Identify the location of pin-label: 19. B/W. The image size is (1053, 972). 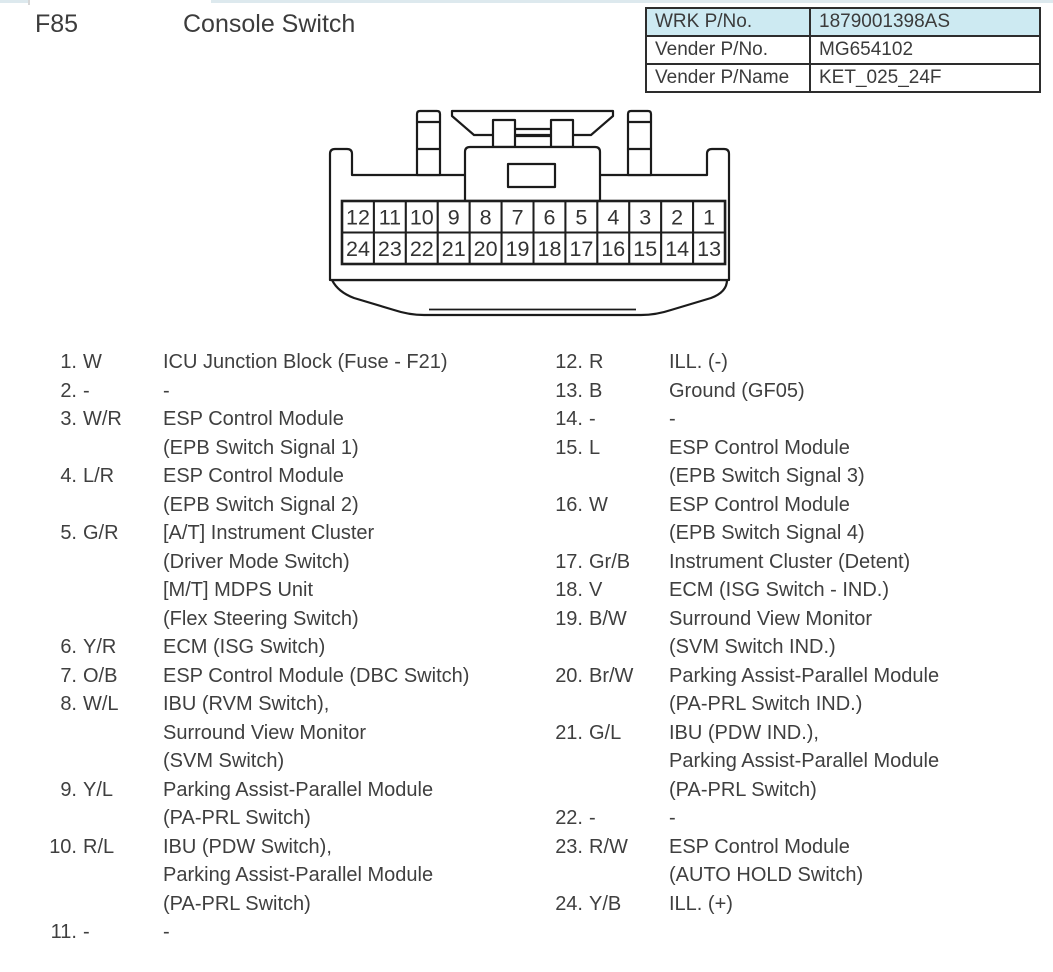
(610, 619).